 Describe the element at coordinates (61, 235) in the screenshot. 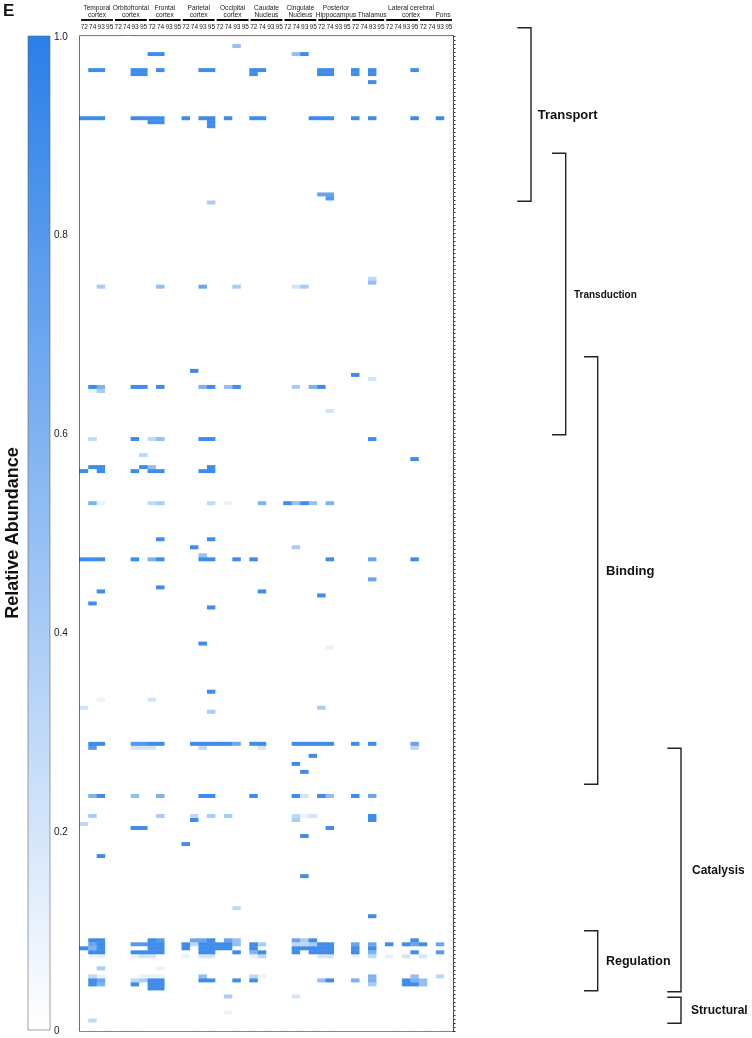

I see `color-bar-label: 0.8` at that location.